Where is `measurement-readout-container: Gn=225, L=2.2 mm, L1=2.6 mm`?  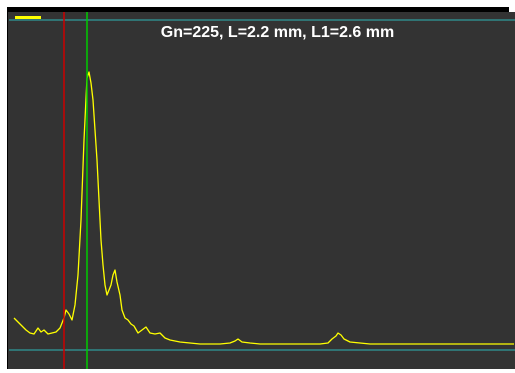 measurement-readout-container: Gn=225, L=2.2 mm, L1=2.6 mm is located at coordinates (257, 33).